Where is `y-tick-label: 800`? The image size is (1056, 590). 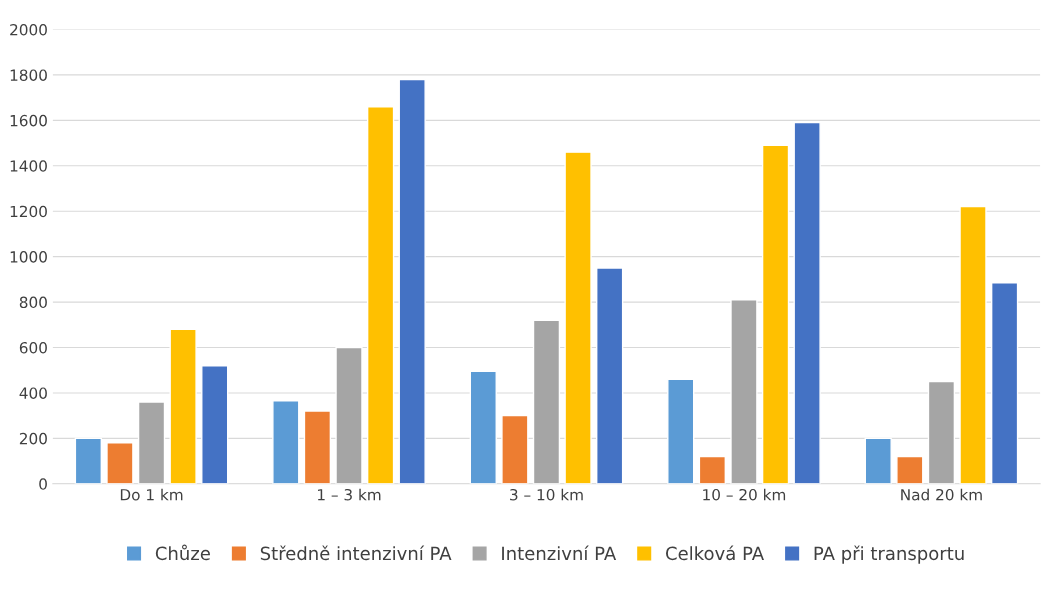
y-tick-label: 800 is located at coordinates (33, 302).